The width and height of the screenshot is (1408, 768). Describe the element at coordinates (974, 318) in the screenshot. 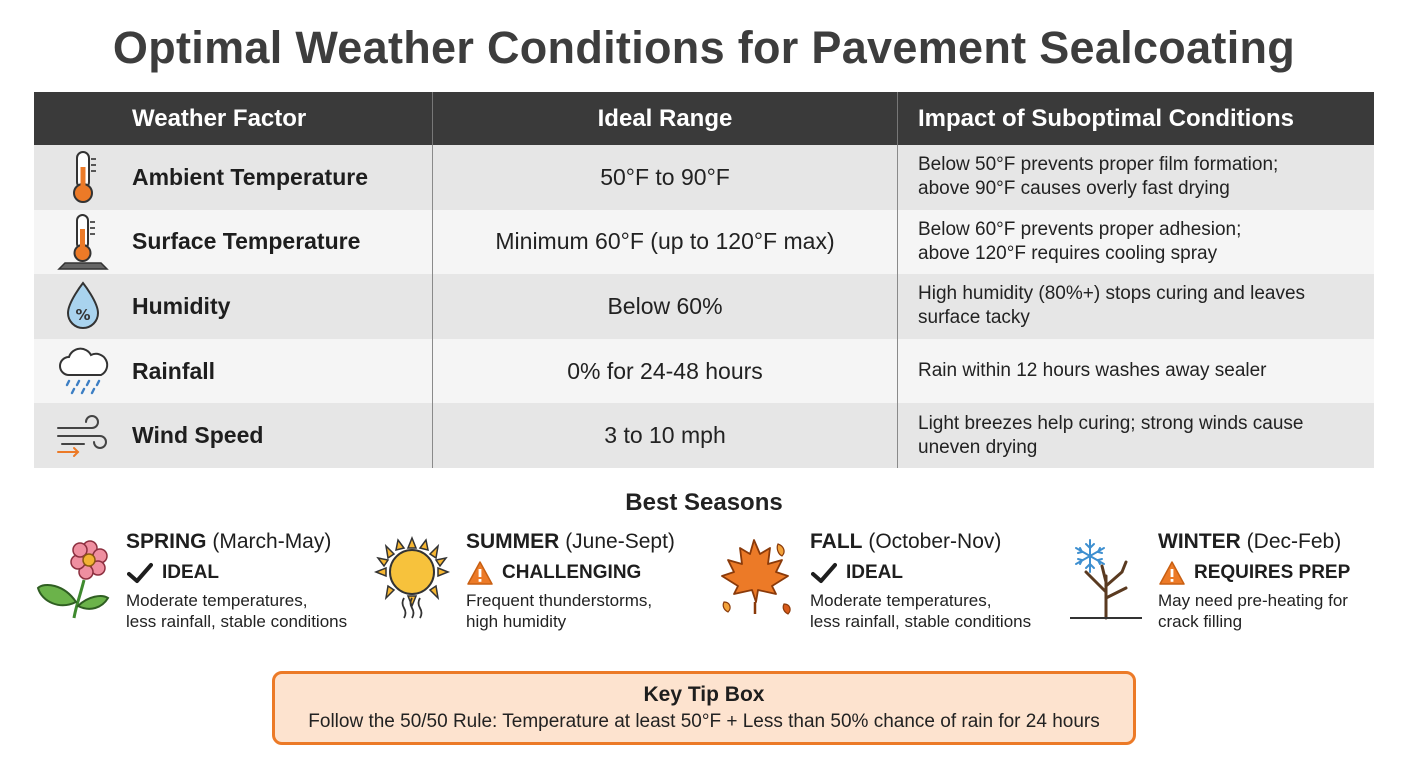

I see `impact-line: surface tacky` at that location.